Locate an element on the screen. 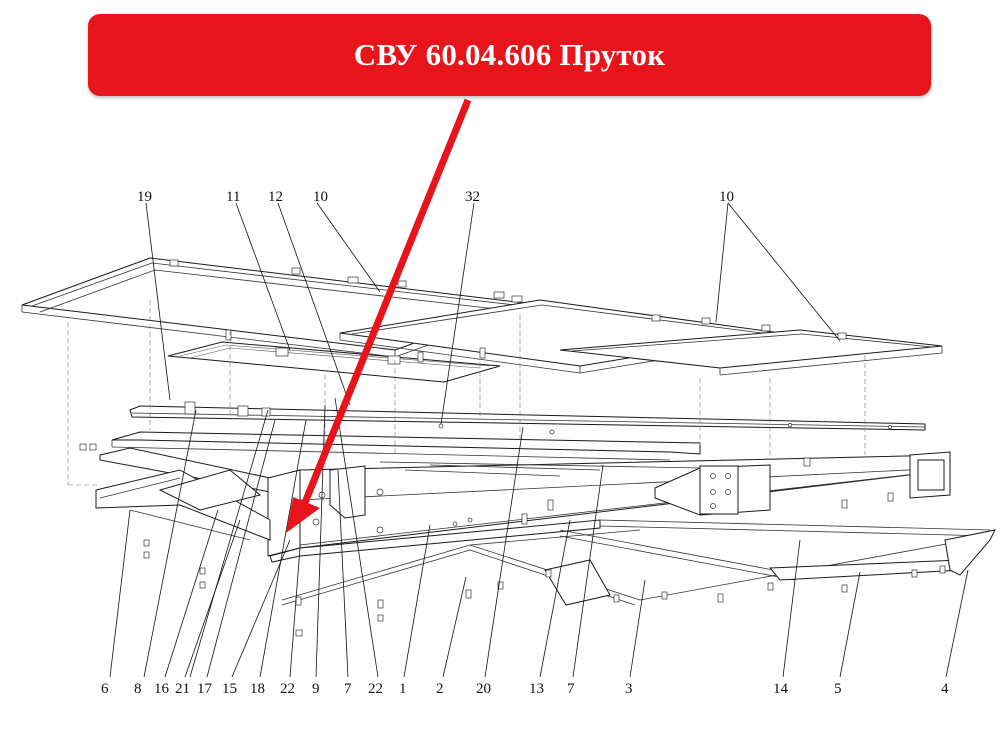 This screenshot has width=1000, height=750. callout-32: 32 is located at coordinates (472, 197).